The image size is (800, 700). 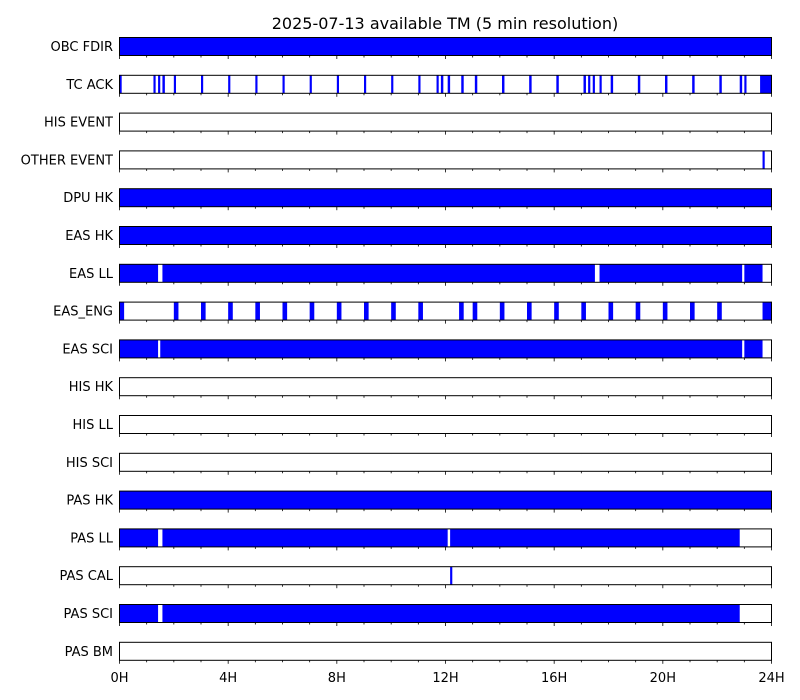 I want to click on row-his-hk: HIS HK, so click(x=420, y=388).